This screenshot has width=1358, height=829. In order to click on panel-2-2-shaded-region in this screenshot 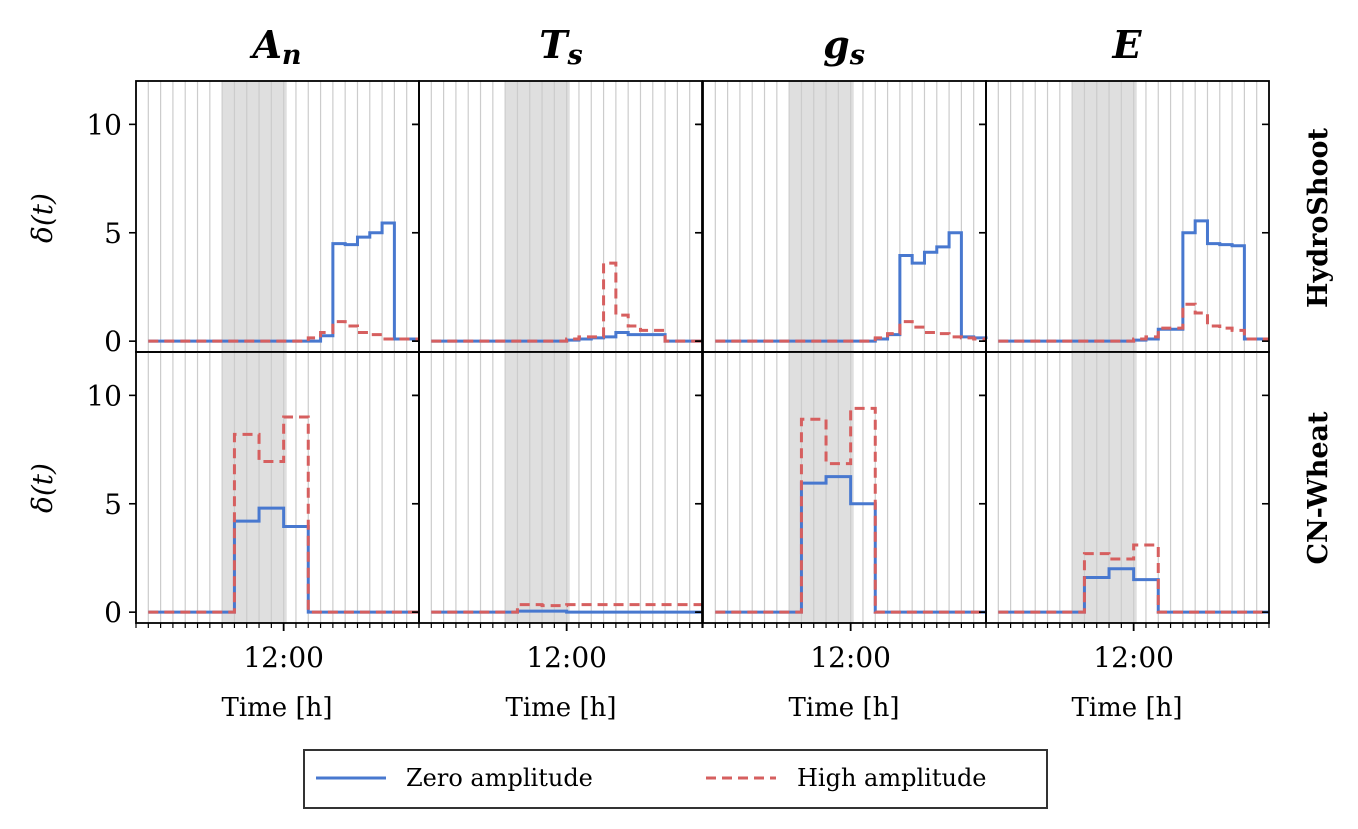, I will do `click(537, 487)`.